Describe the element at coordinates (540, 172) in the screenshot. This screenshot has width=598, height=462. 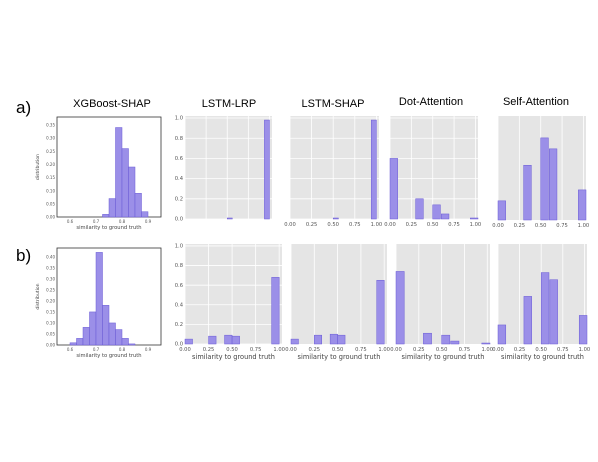
I see `chart-a-self-attention: 0.00 0.25 0.50 0.75 1.00` at that location.